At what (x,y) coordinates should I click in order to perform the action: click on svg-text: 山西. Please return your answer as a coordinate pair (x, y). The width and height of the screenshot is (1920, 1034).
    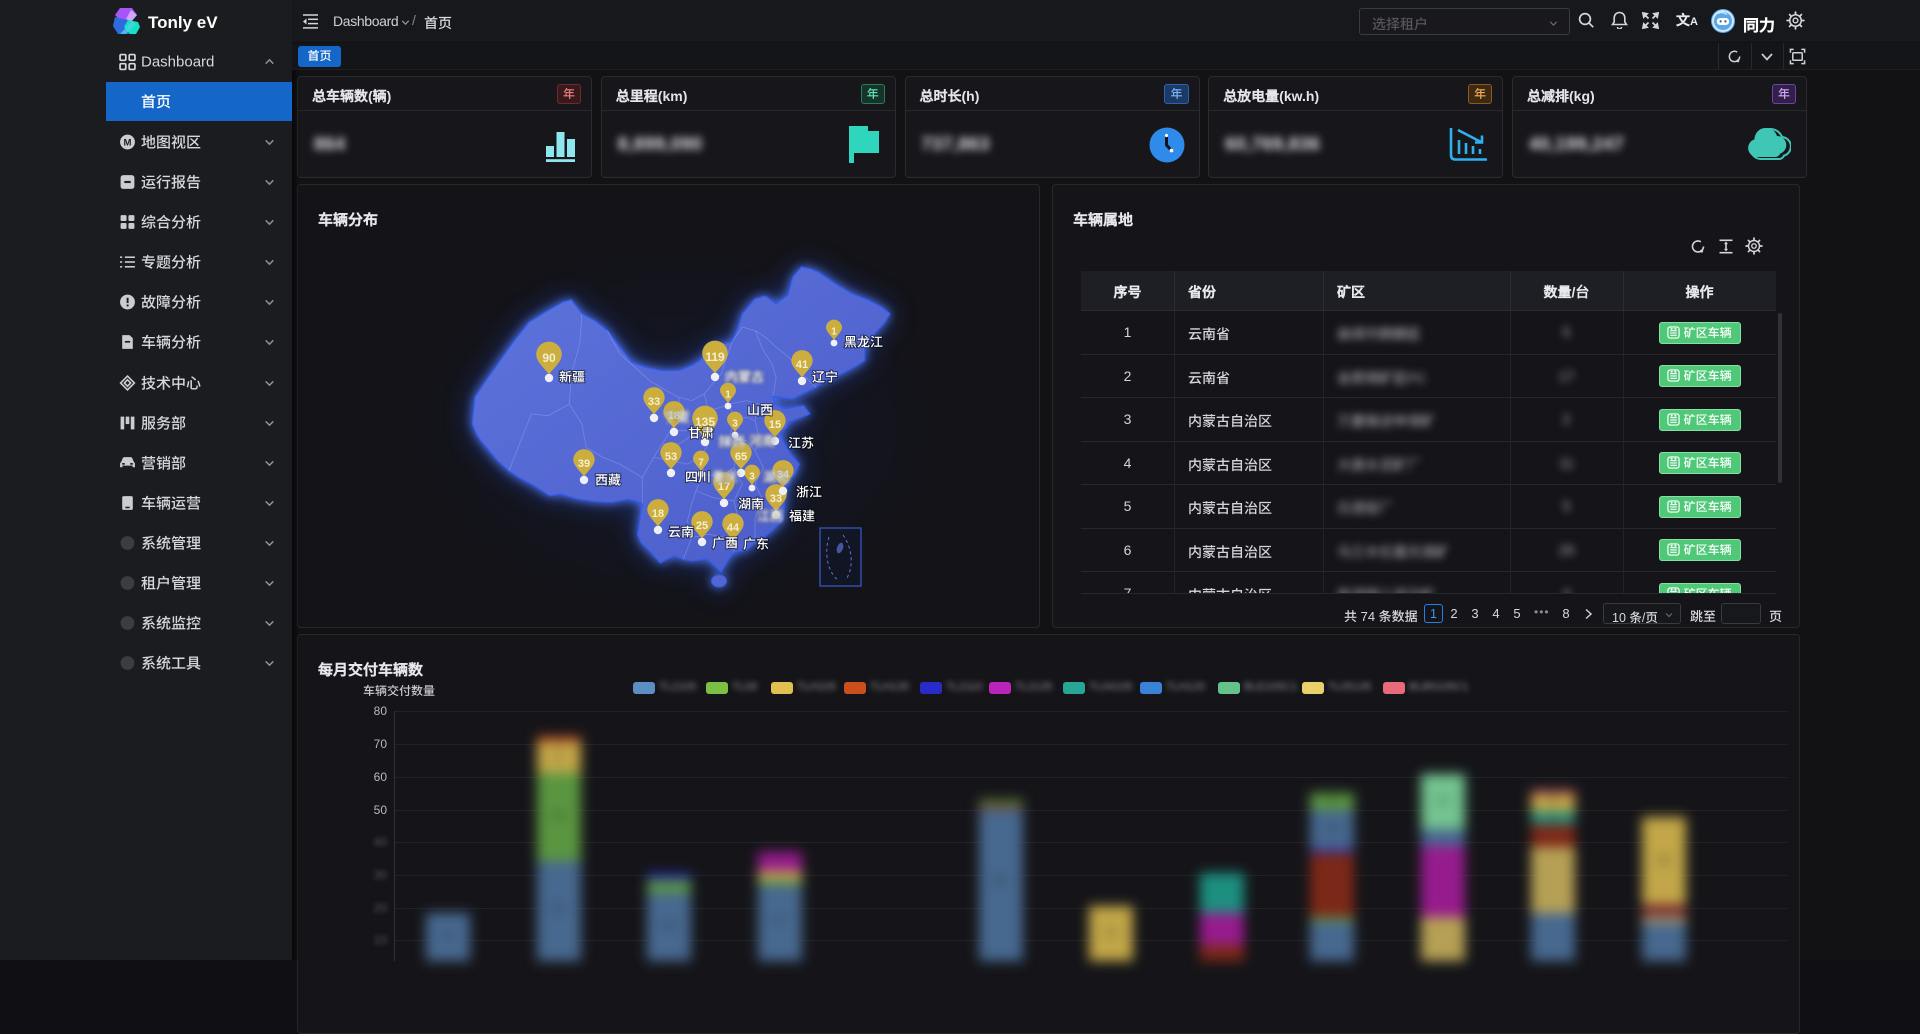
    Looking at the image, I should click on (760, 410).